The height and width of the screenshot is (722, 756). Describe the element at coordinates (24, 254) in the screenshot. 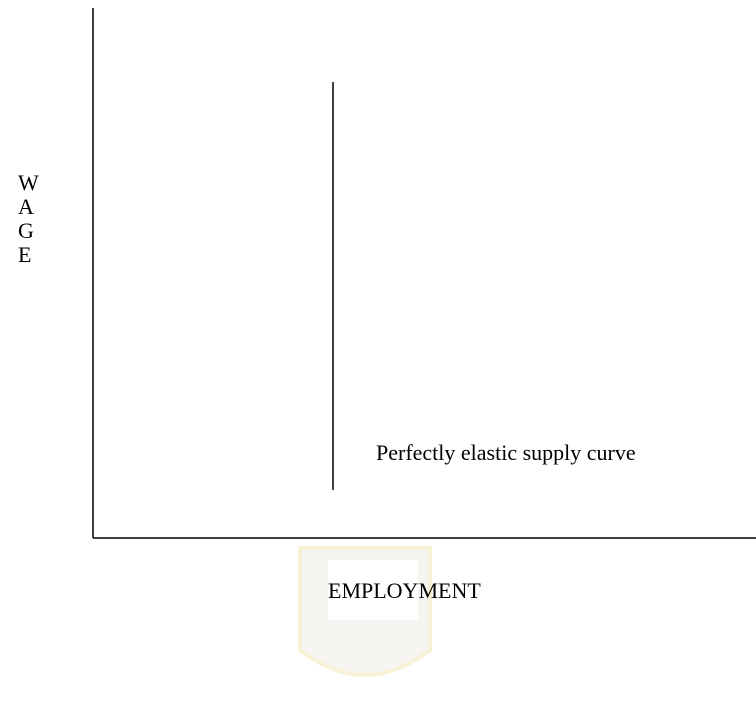

I see `y-axis-letter: E` at that location.